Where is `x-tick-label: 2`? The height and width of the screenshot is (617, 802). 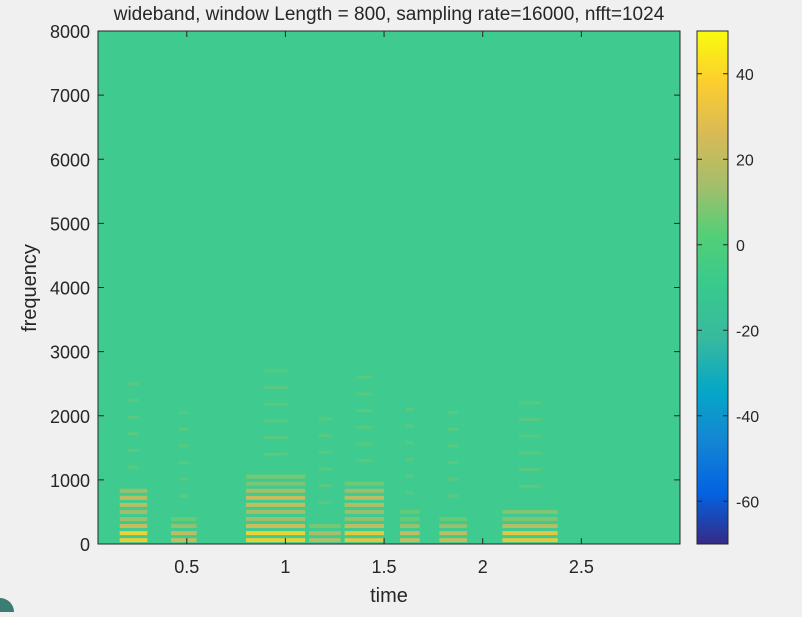 x-tick-label: 2 is located at coordinates (483, 567).